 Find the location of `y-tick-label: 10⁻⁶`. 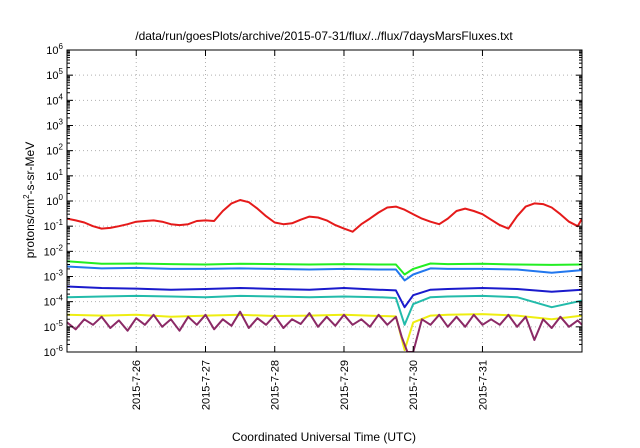

y-tick-label: 10⁻⁶ is located at coordinates (54, 351).